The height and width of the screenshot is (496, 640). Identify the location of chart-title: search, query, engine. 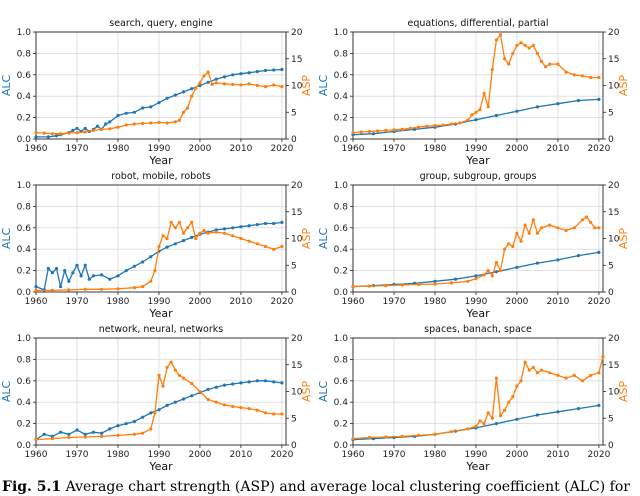
(161, 23).